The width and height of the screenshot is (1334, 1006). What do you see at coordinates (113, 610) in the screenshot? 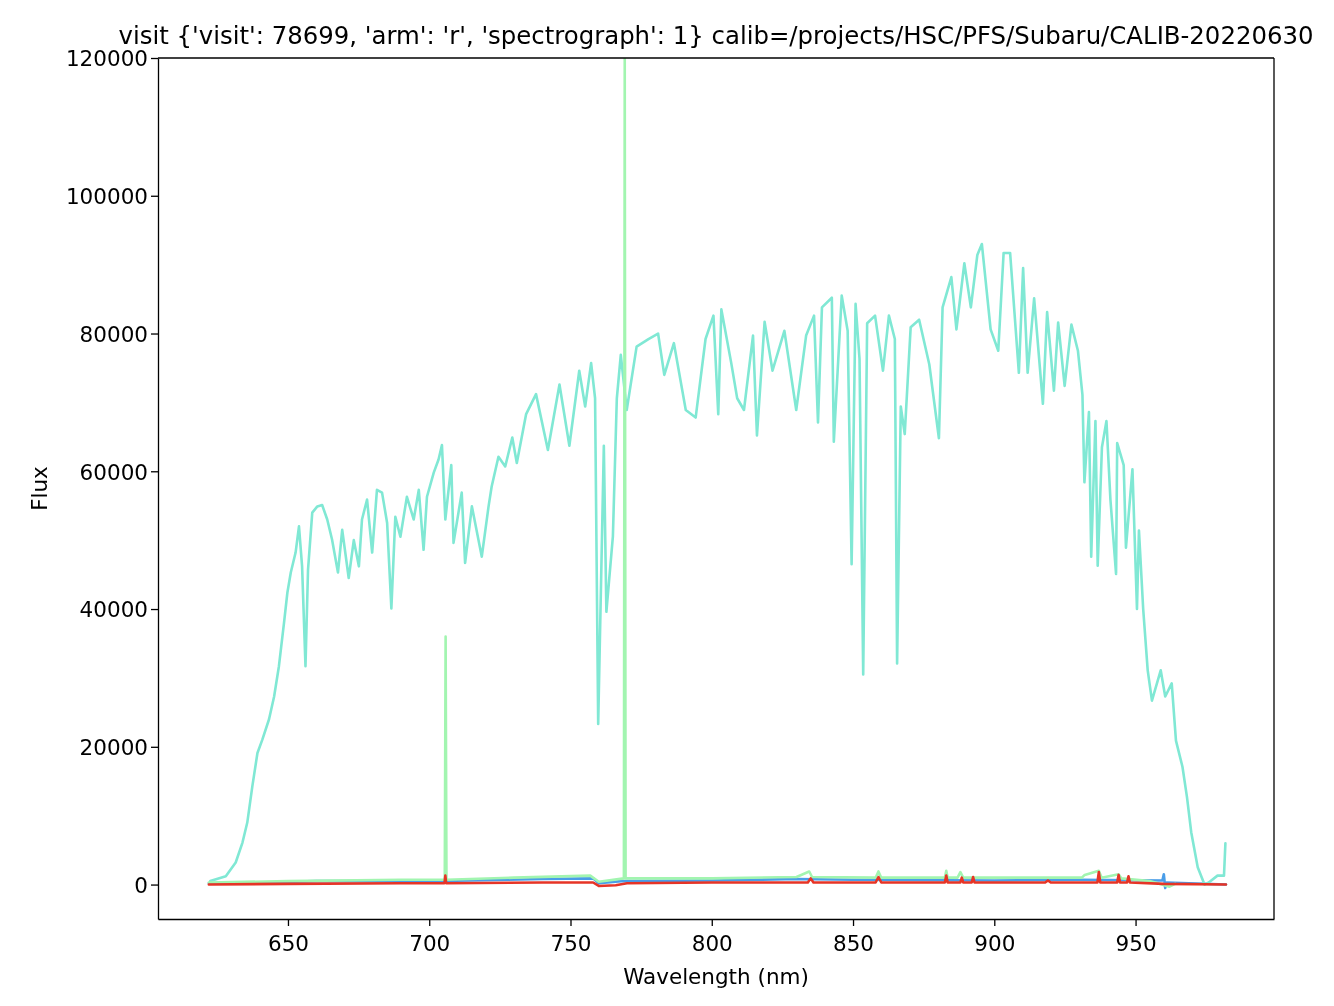
I see `y-tick-label: 40000` at bounding box center [113, 610].